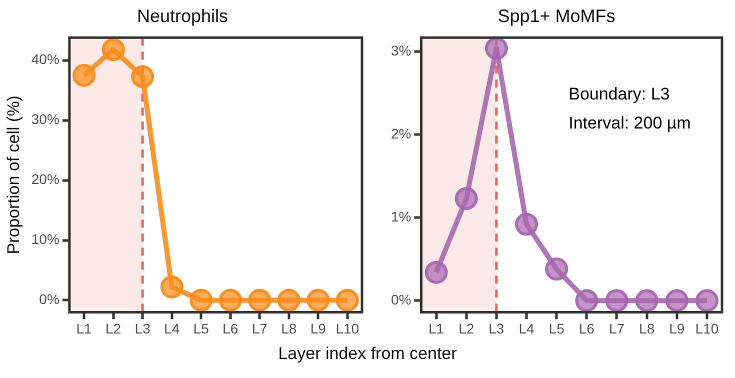  Describe the element at coordinates (619, 94) in the screenshot. I see `annotation: Boundary: L3` at that location.